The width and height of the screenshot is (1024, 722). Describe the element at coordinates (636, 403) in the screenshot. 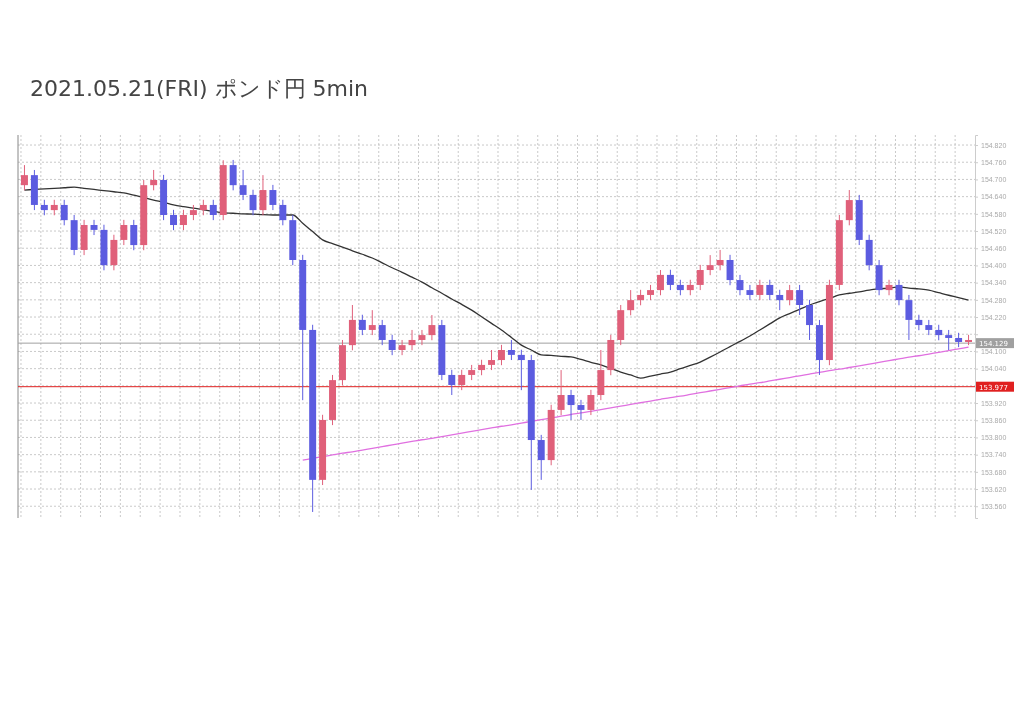

I see `line-series` at that location.